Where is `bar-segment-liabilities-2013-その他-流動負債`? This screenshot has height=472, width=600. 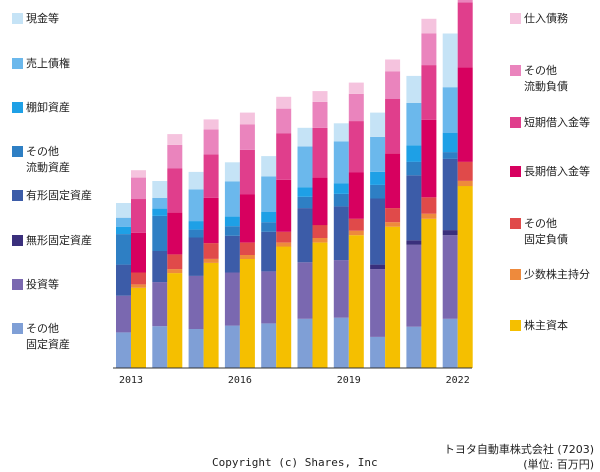 bar-segment-liabilities-2013-その他-流動負債 is located at coordinates (138, 188).